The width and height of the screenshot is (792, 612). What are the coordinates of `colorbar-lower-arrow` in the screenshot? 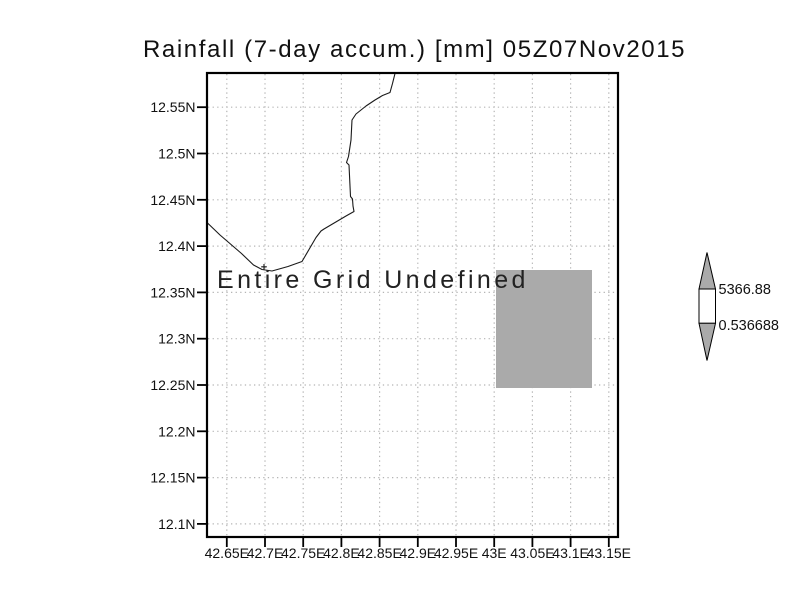 It's located at (707, 341).